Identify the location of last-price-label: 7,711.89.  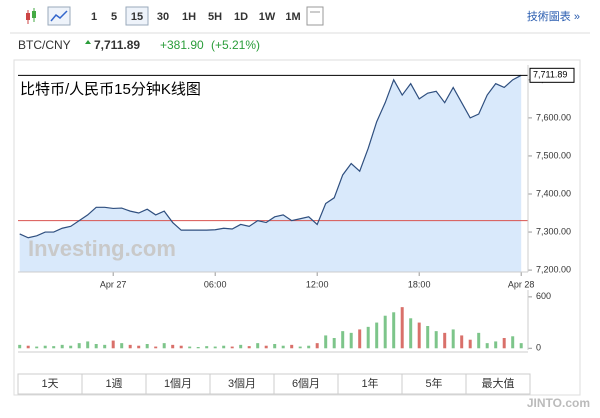
(550, 75).